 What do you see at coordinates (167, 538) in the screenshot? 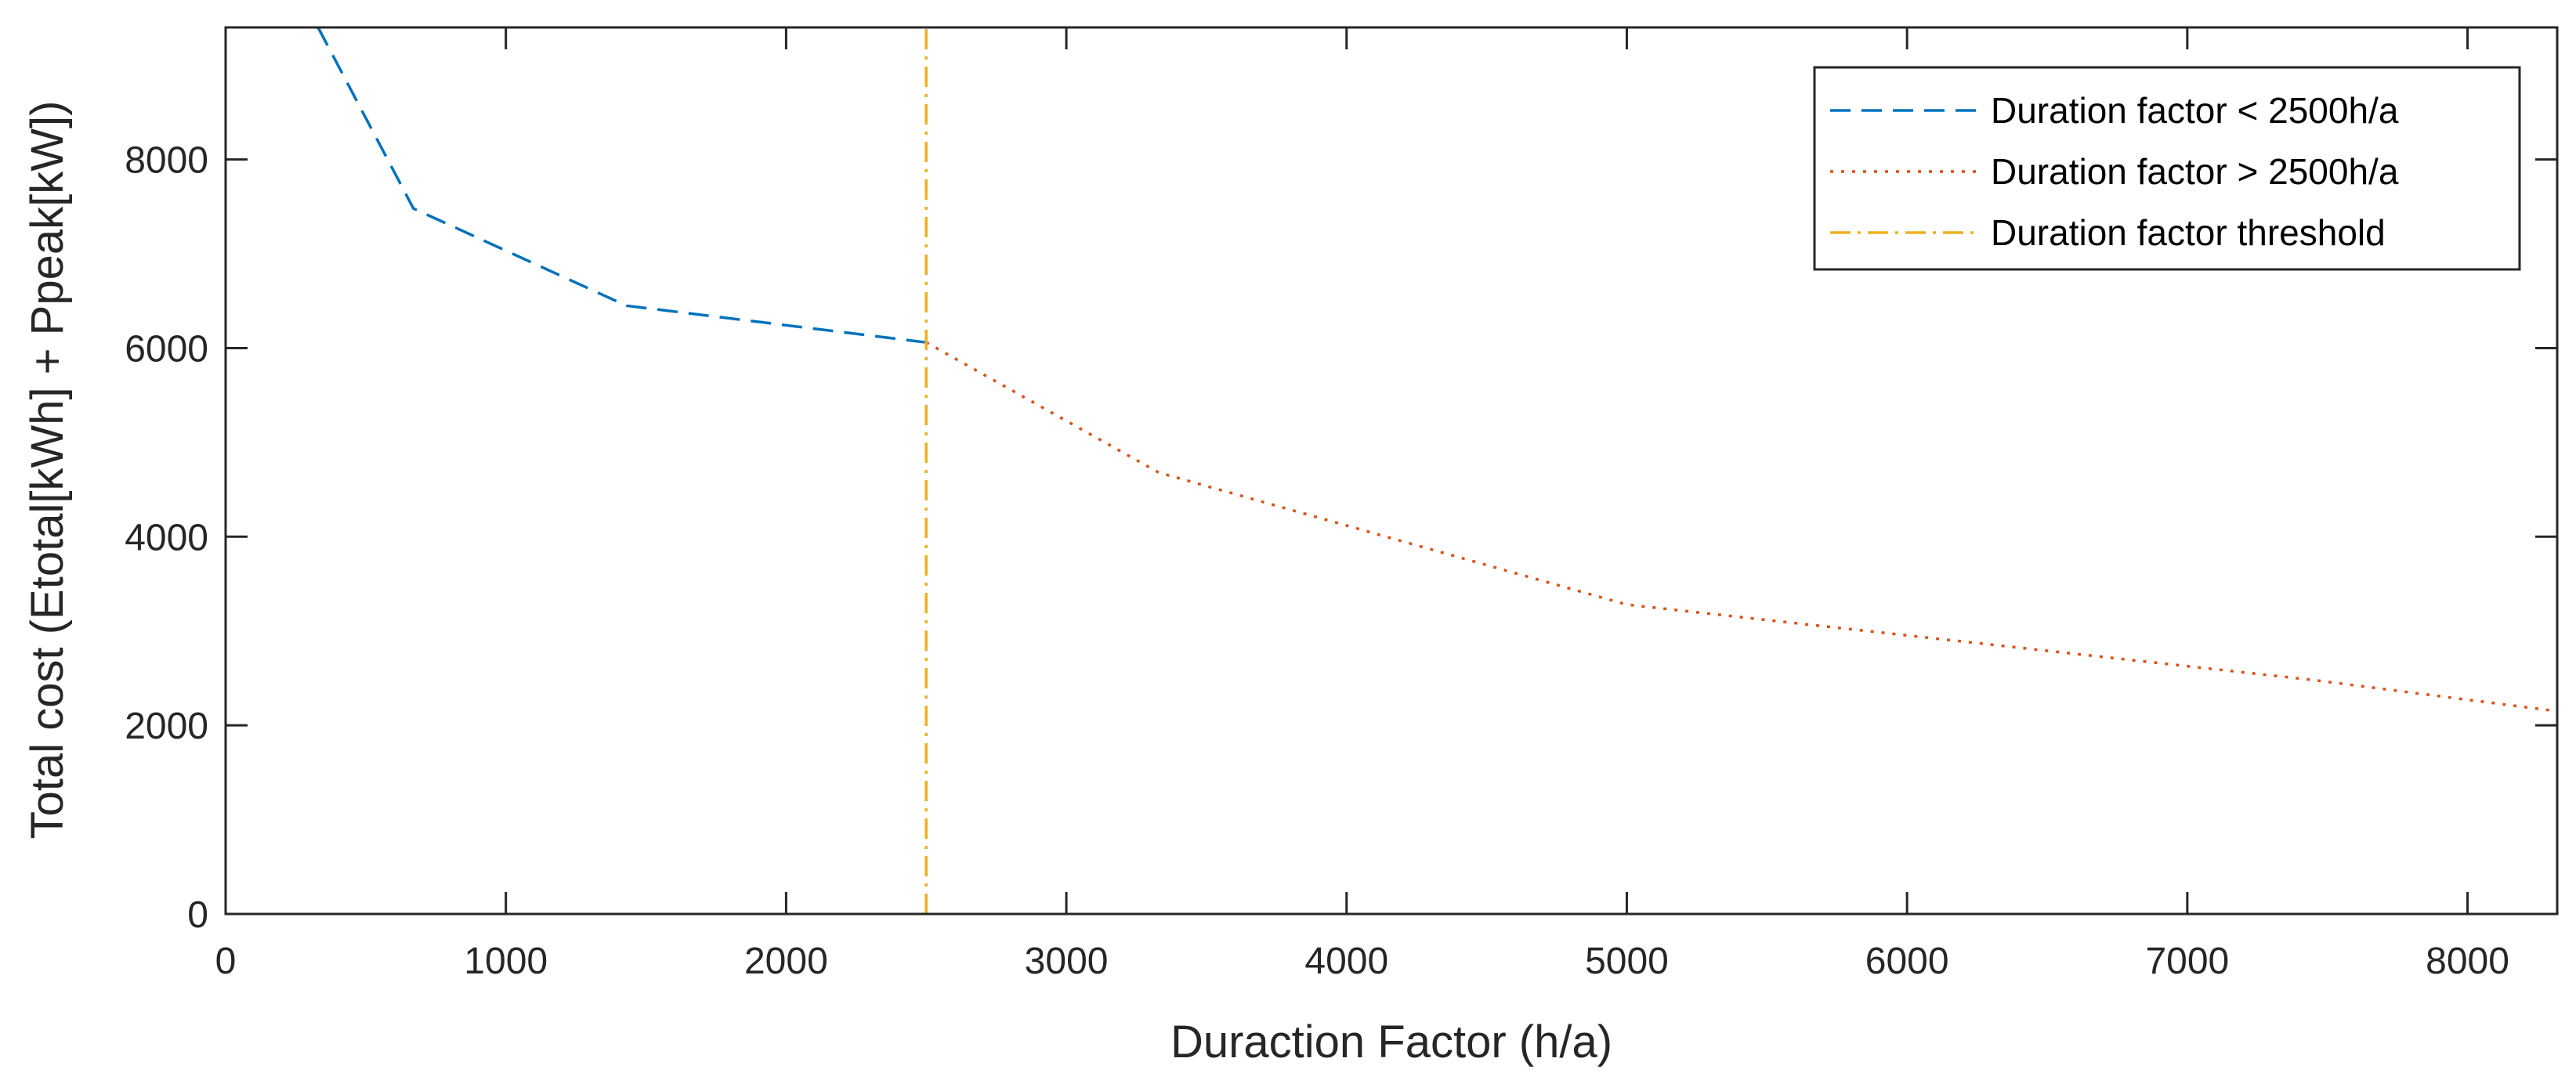
I see `y-tick-label: 4000` at bounding box center [167, 538].